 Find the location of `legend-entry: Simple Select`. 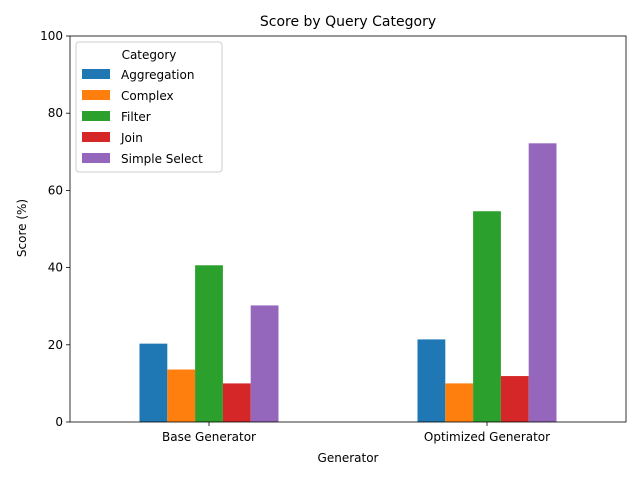

legend-entry: Simple Select is located at coordinates (162, 159).